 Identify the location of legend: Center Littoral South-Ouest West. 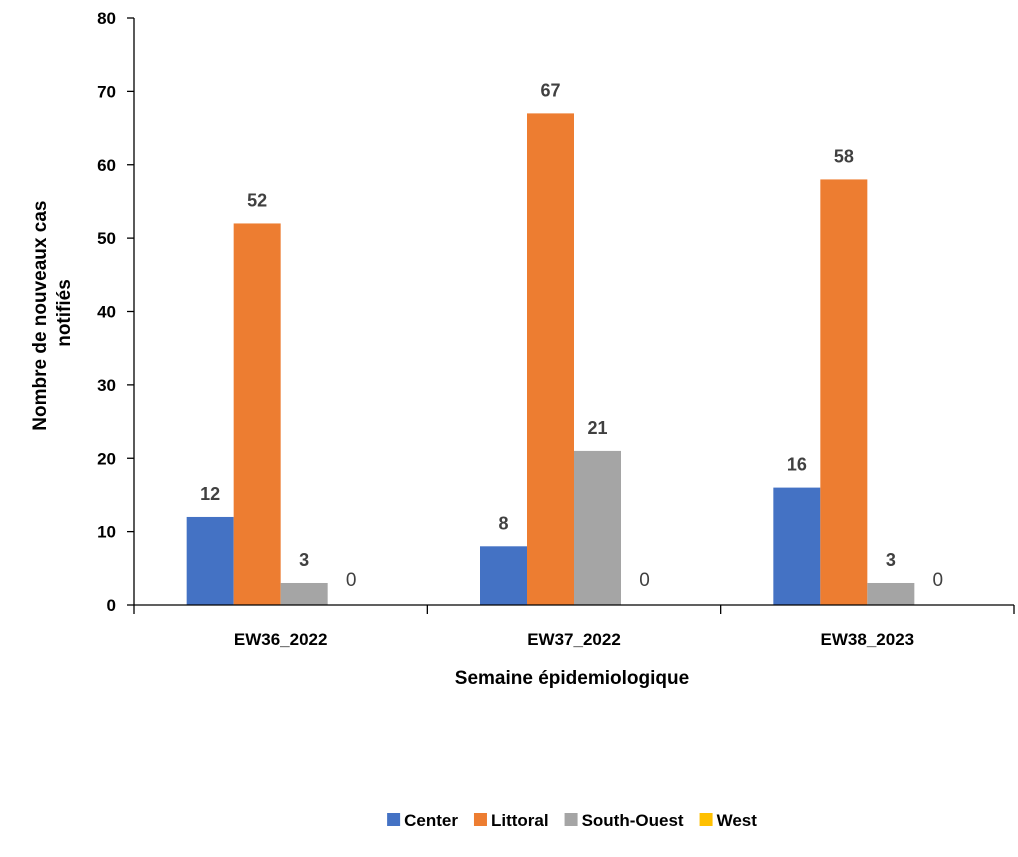
(572, 820).